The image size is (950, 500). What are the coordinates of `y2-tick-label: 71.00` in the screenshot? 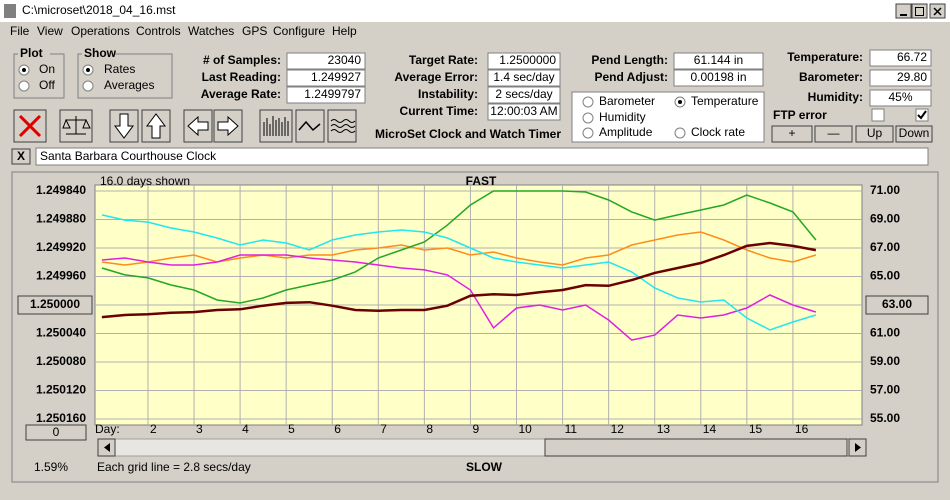 It's located at (885, 190).